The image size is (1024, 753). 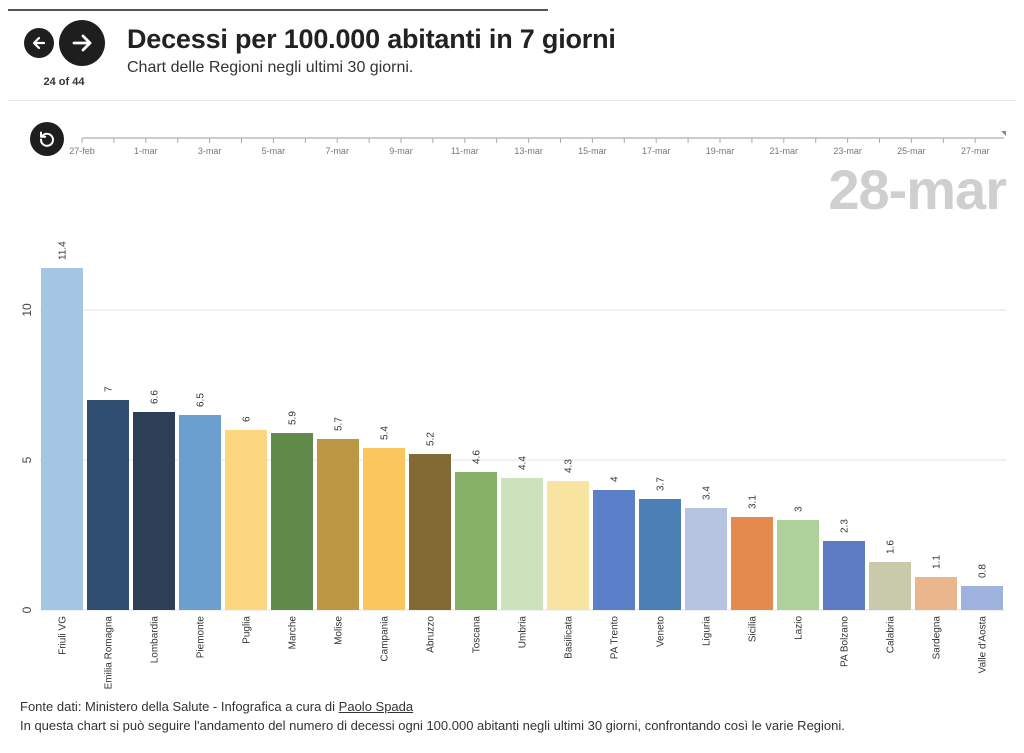 I want to click on data-label: 3.7, so click(x=661, y=484).